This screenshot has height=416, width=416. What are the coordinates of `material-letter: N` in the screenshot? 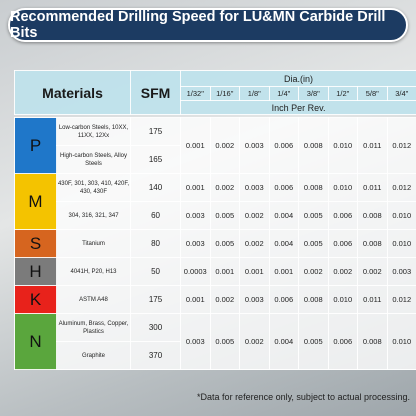 It's located at (35, 341).